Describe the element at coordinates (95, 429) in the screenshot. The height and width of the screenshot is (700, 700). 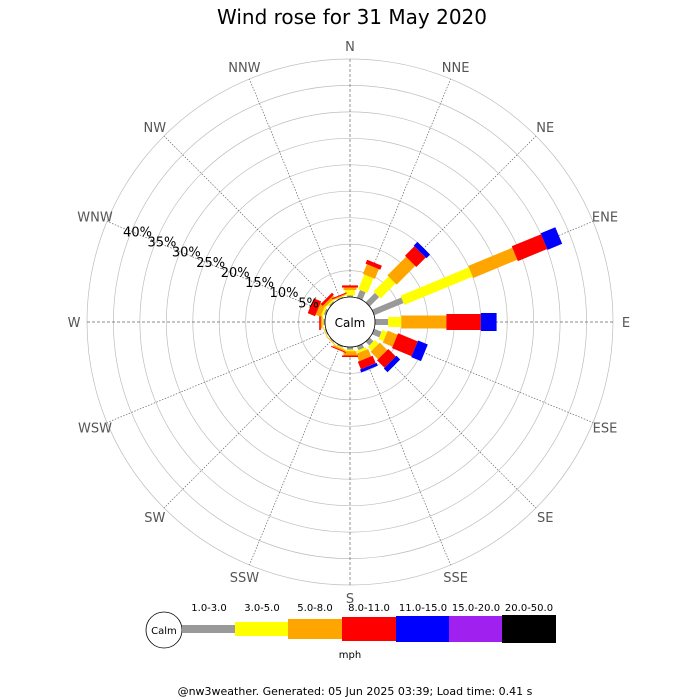
I see `direction-label-wsw: WSW` at that location.